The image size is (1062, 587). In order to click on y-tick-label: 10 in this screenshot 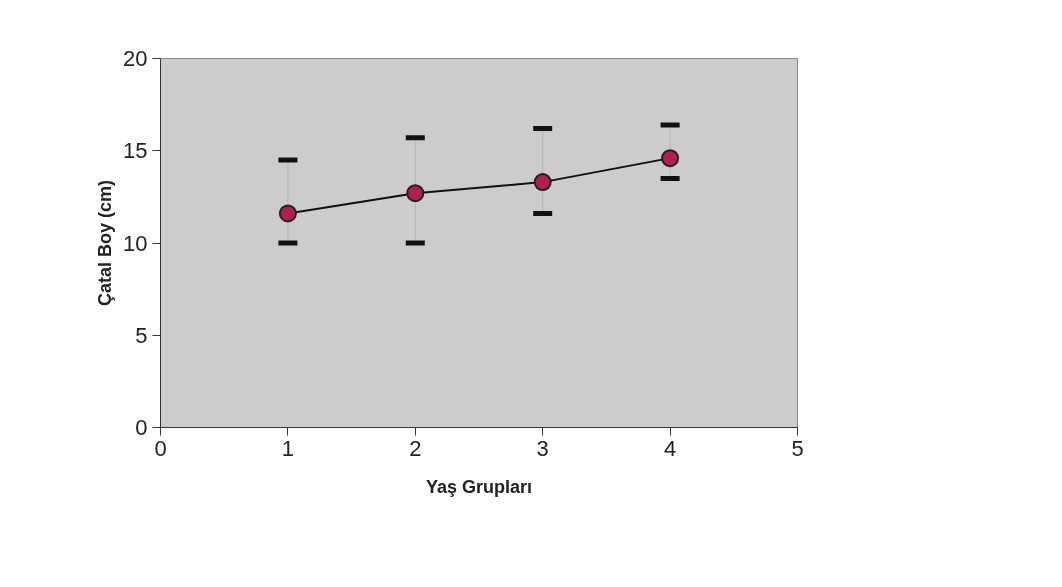, I will do `click(135, 243)`.